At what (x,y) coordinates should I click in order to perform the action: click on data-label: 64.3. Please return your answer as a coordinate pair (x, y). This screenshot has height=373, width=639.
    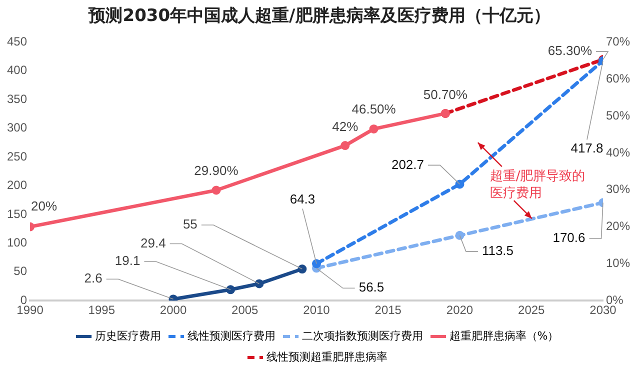
    Looking at the image, I should click on (303, 198).